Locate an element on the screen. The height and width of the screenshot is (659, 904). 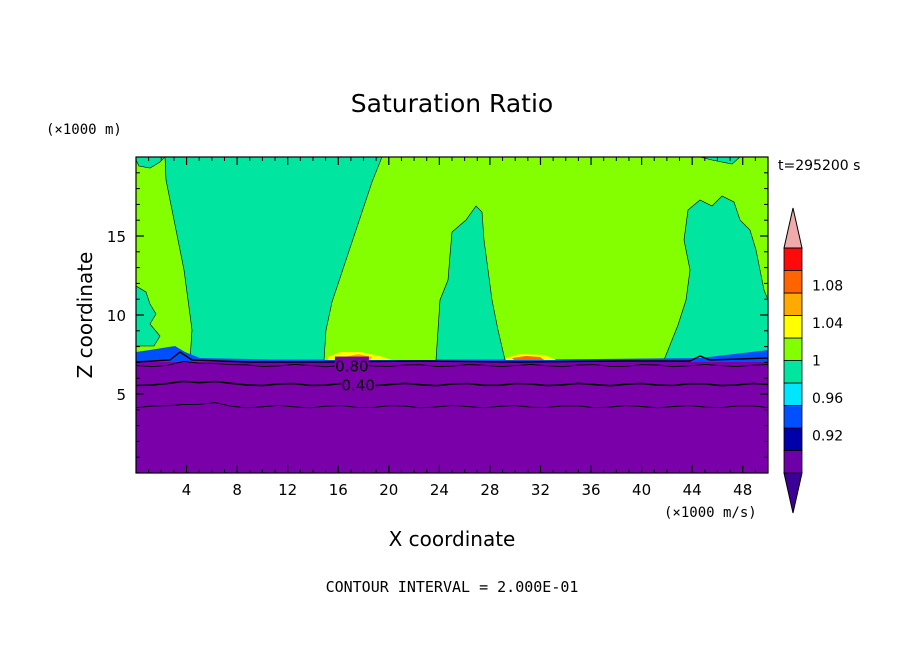
y-unit-label: (×1000 m) is located at coordinates (84, 130).